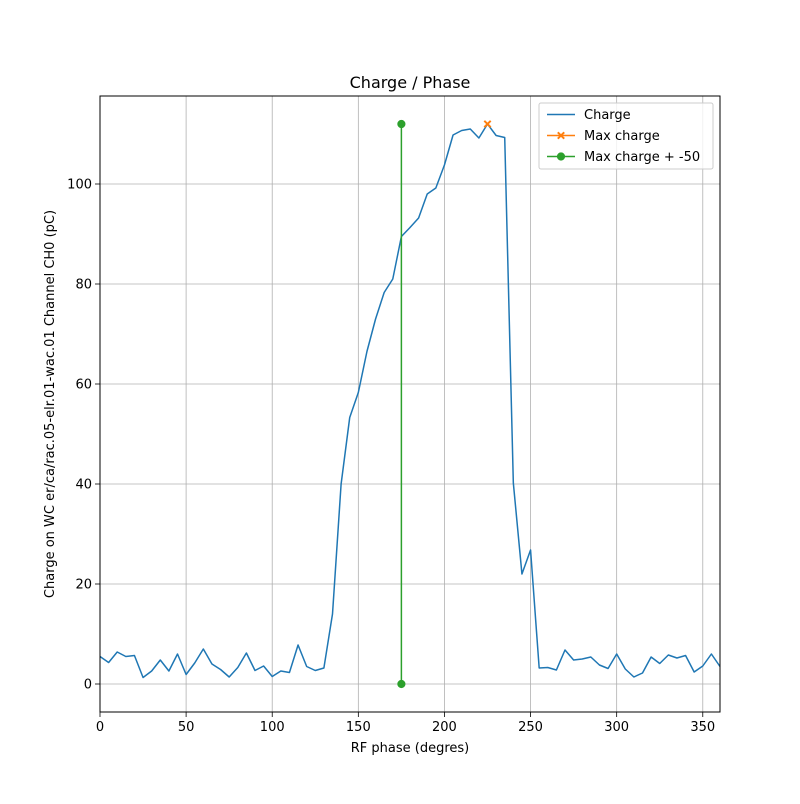 Image resolution: width=800 pixels, height=804 pixels. What do you see at coordinates (83, 585) in the screenshot?
I see `y-tick-label: 20` at bounding box center [83, 585].